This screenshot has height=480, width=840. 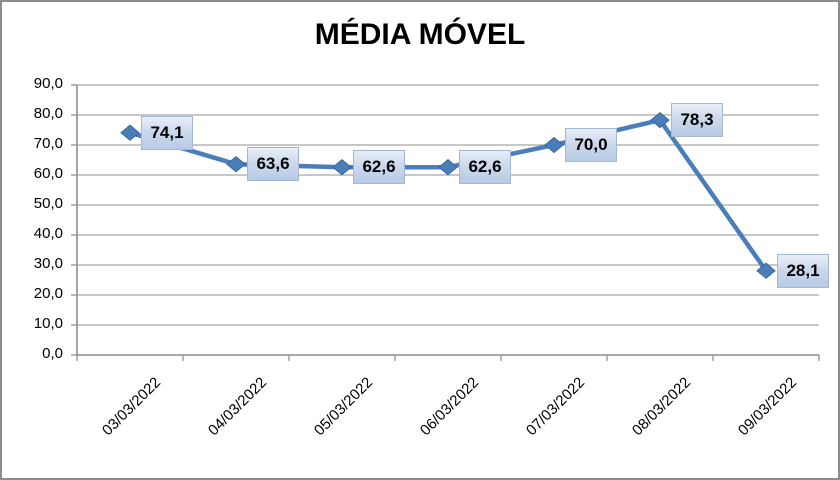 What do you see at coordinates (48, 233) in the screenshot?
I see `y-axis-tick-label: 40,0` at bounding box center [48, 233].